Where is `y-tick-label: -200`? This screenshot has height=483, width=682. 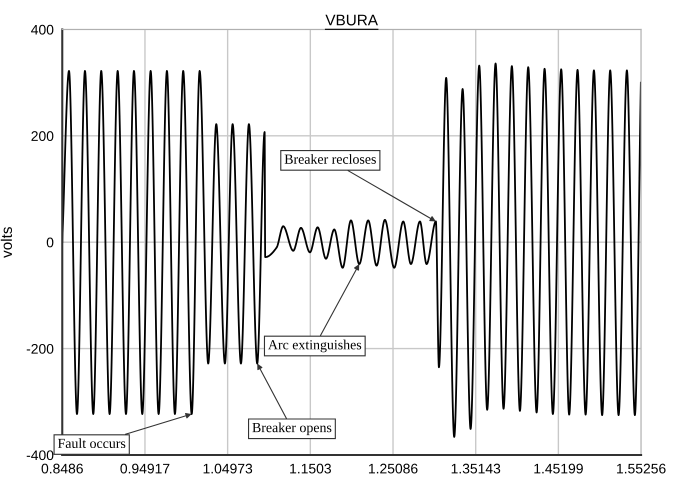 y-tick-label: -200 is located at coordinates (40, 349).